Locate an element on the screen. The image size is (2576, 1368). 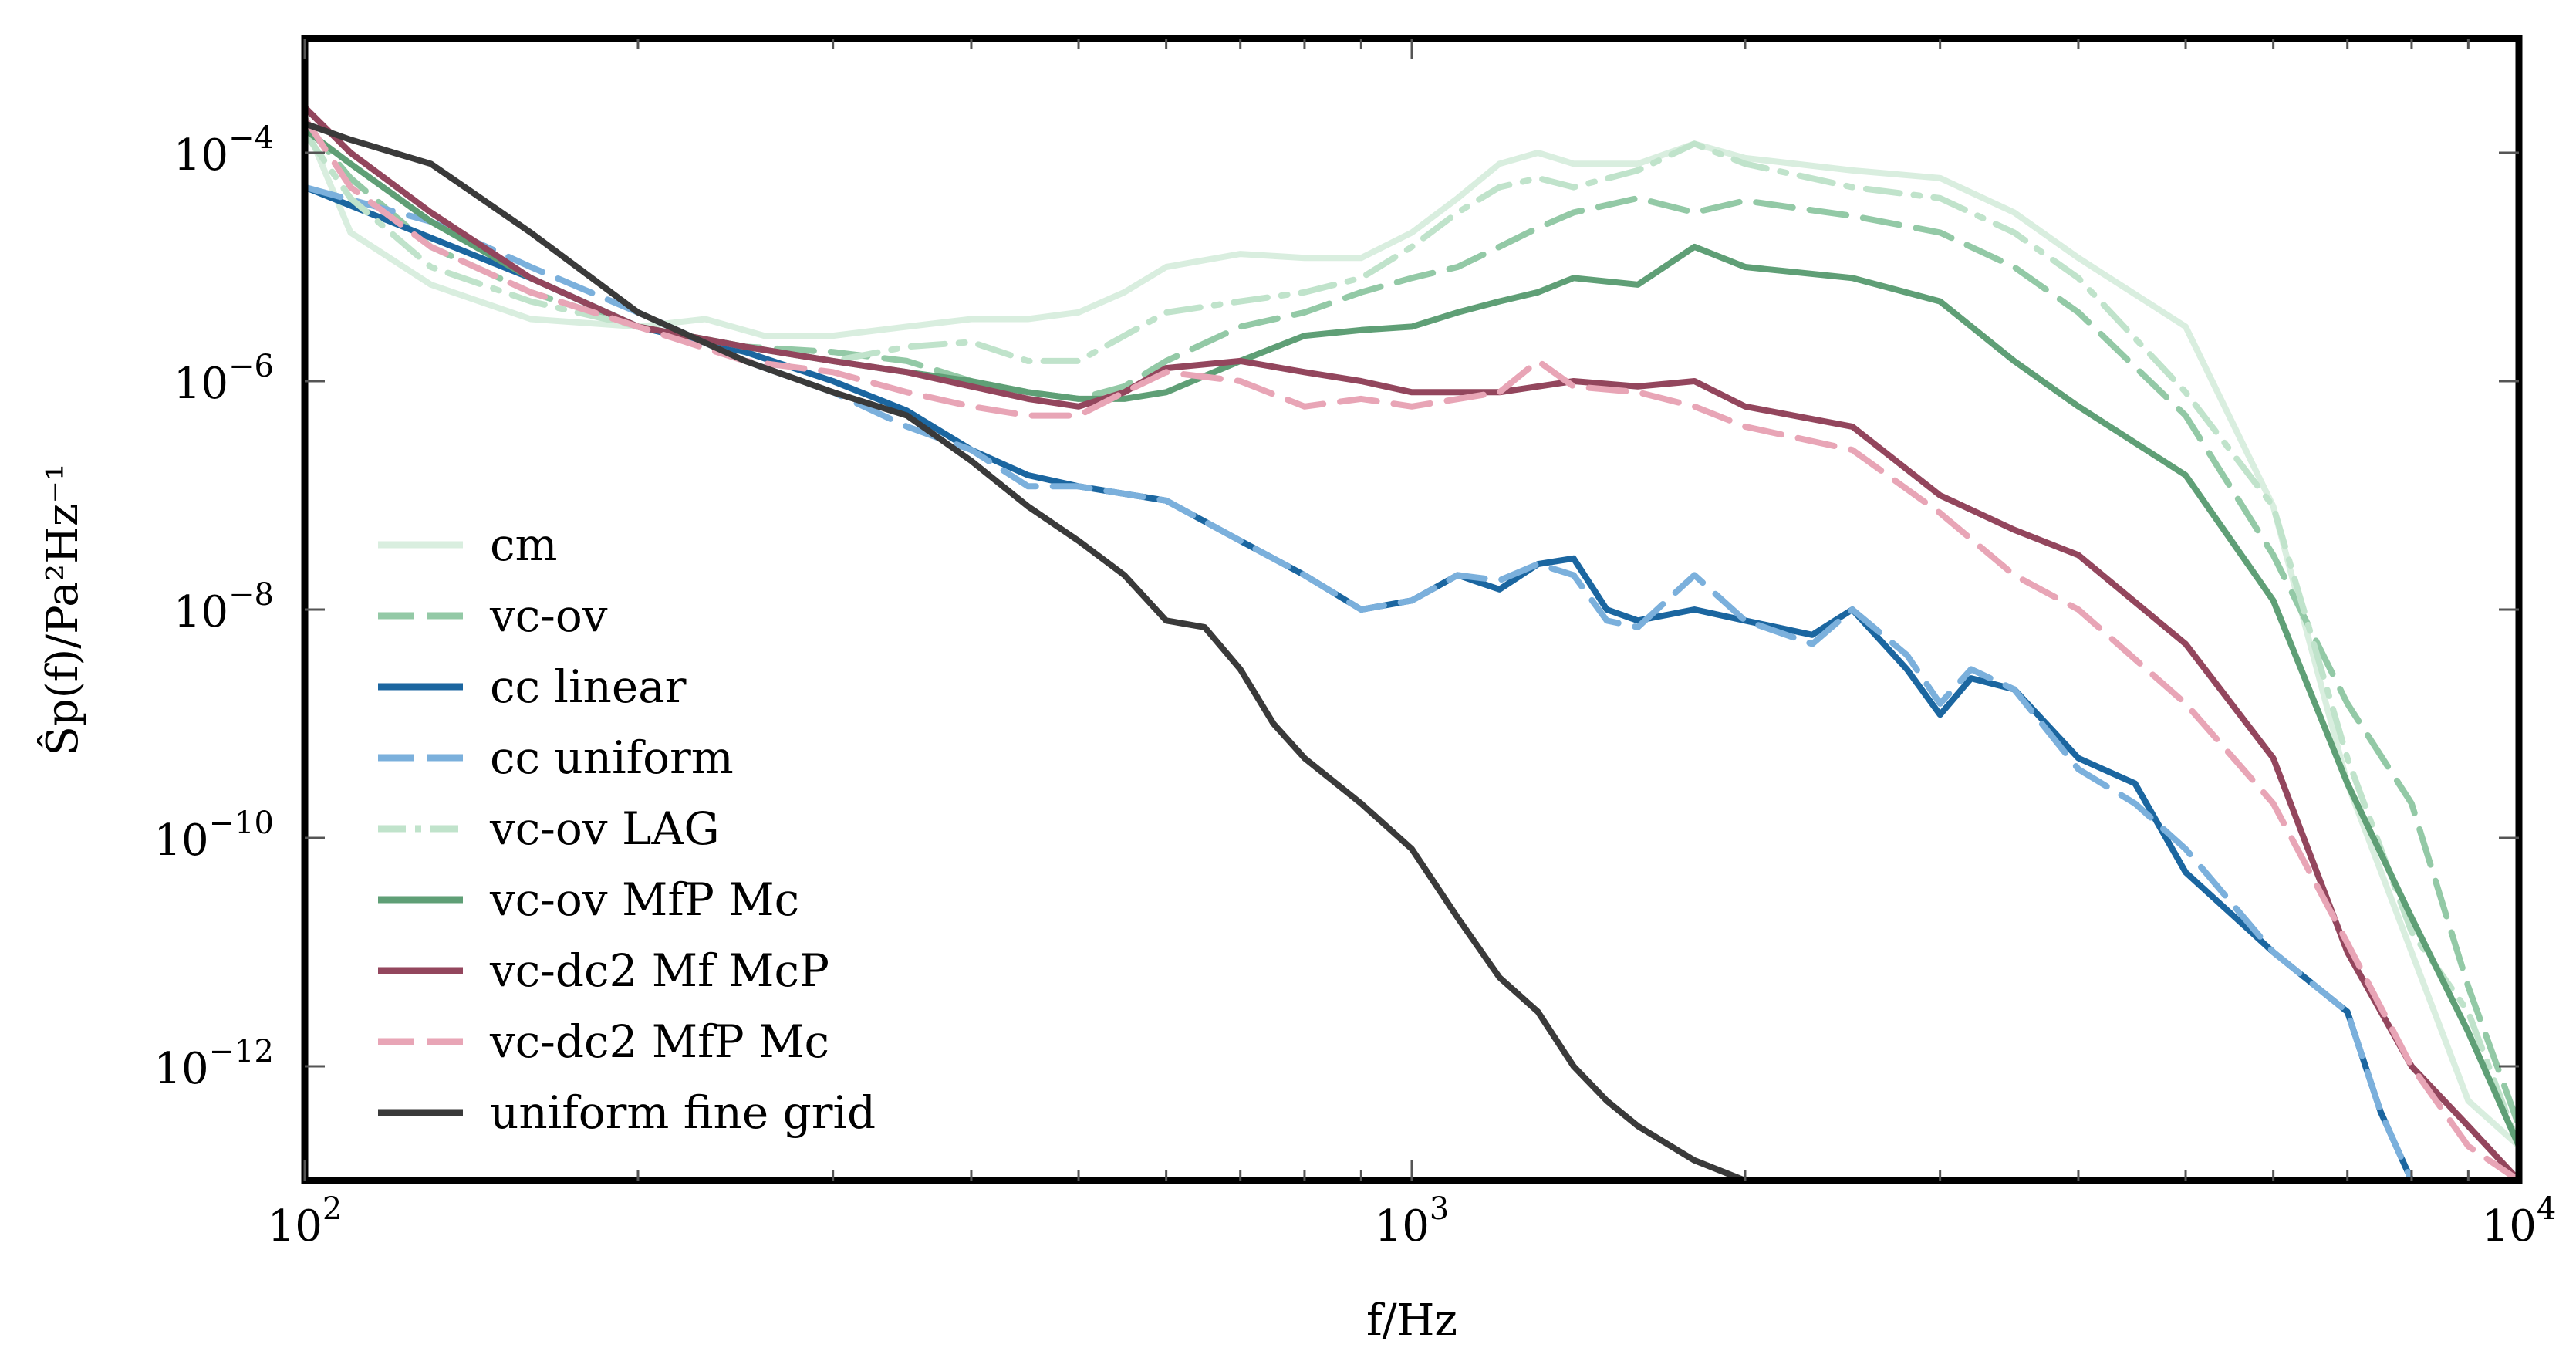
x-tick-label: 10² is located at coordinates (305, 1221).